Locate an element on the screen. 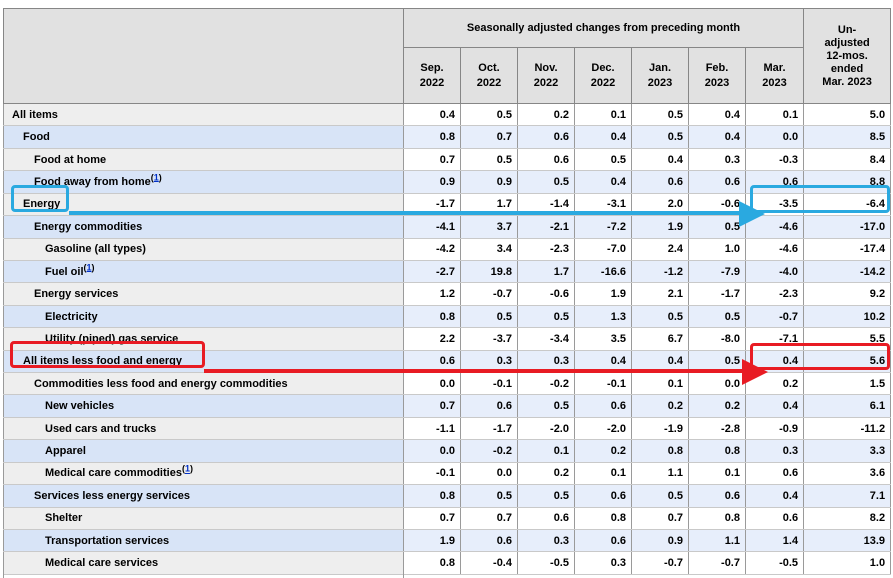  value-cell: -2.3 is located at coordinates (774, 294).